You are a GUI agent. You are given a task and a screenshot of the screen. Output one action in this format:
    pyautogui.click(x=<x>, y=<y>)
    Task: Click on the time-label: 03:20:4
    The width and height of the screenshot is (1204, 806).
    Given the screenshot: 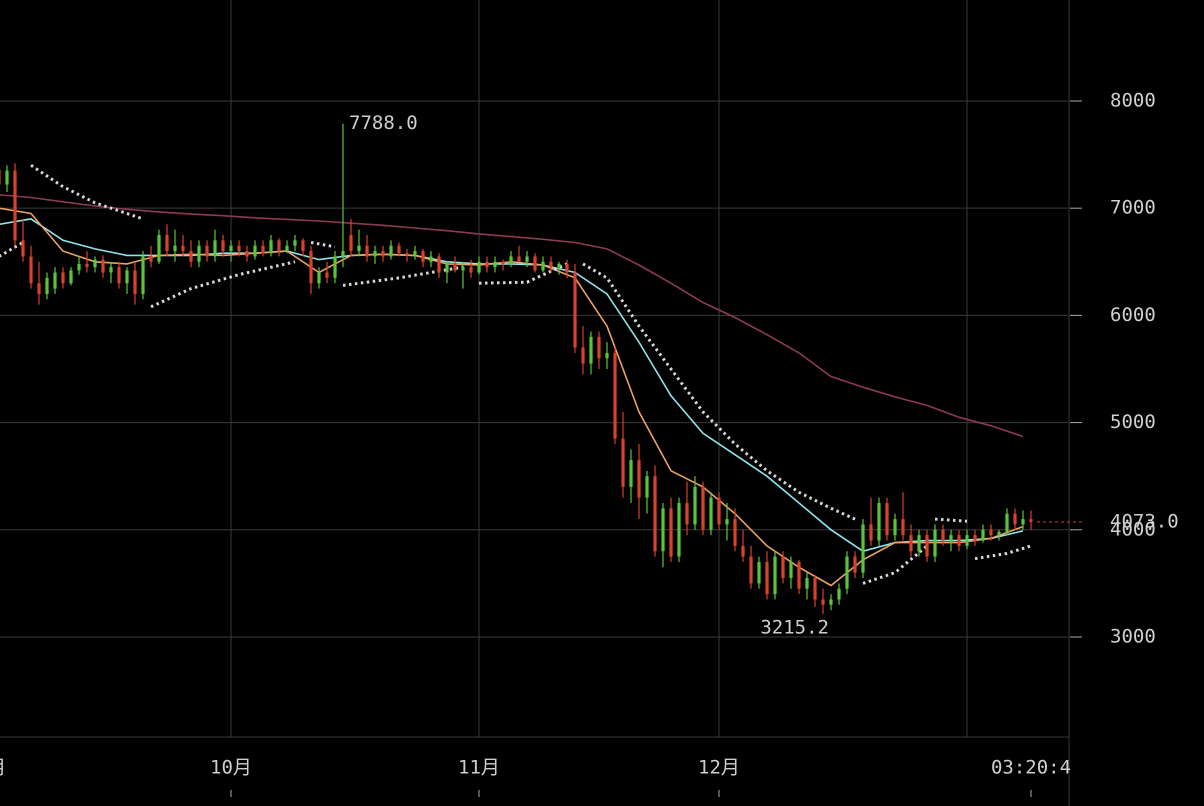 What is the action you would take?
    pyautogui.click(x=1031, y=768)
    